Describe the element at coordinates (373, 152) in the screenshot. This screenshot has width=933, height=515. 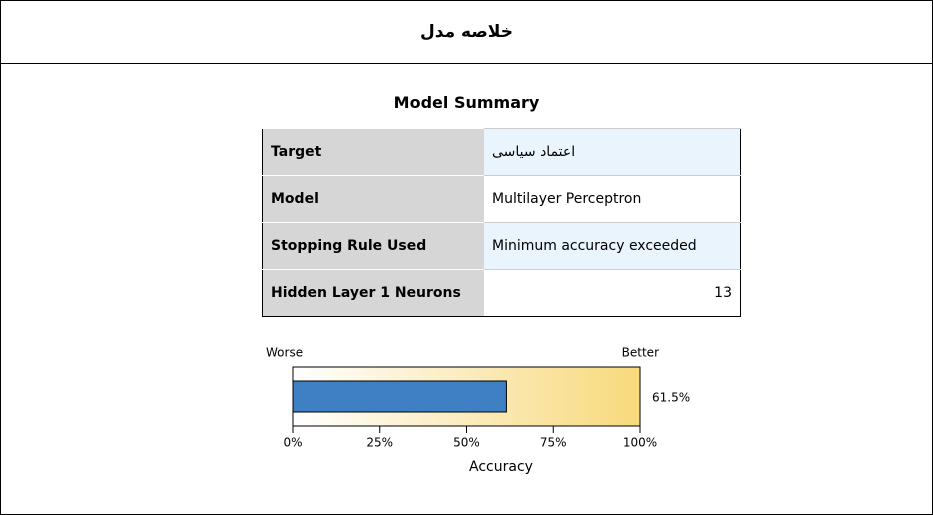
I see `row-label: Target` at that location.